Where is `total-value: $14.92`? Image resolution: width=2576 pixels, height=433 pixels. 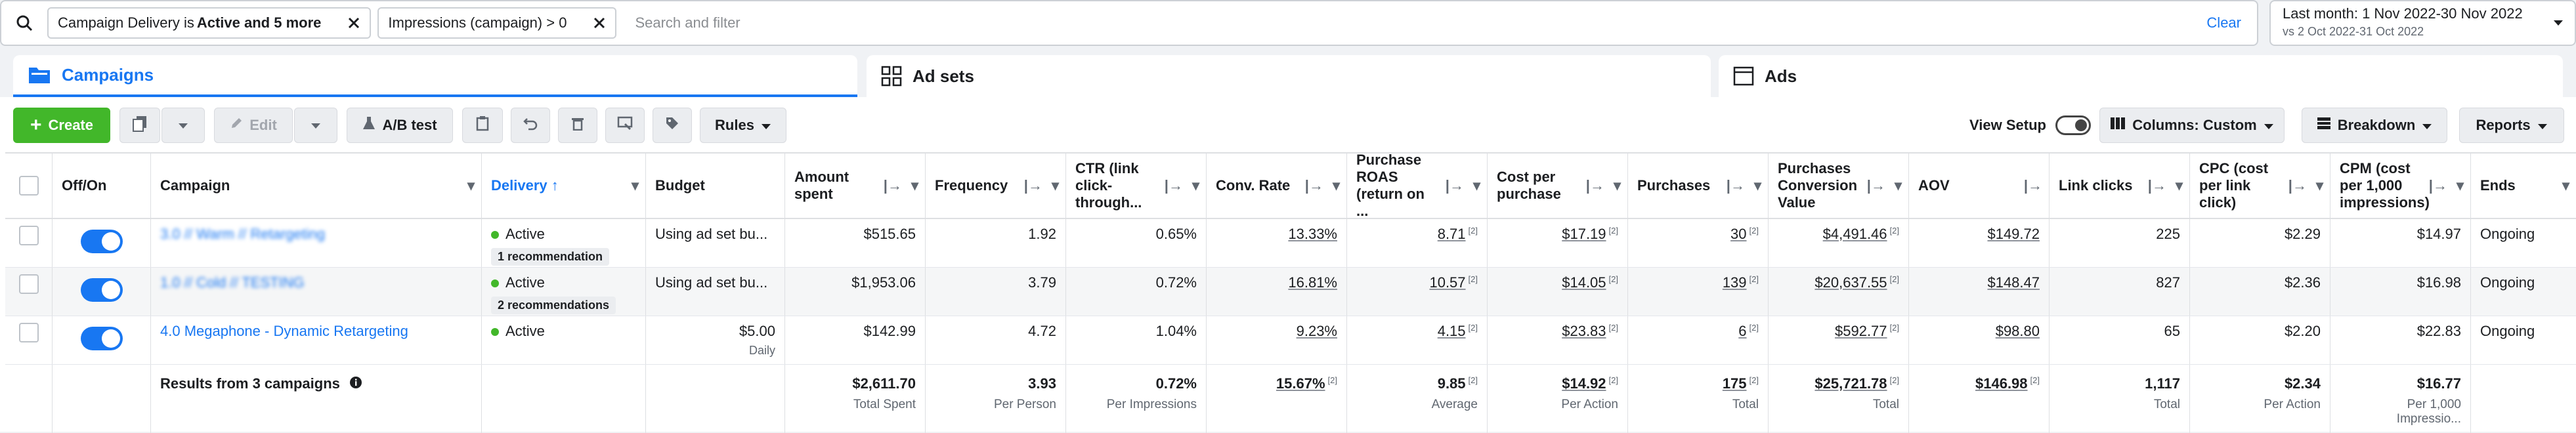
total-value: $14.92 is located at coordinates (1584, 383).